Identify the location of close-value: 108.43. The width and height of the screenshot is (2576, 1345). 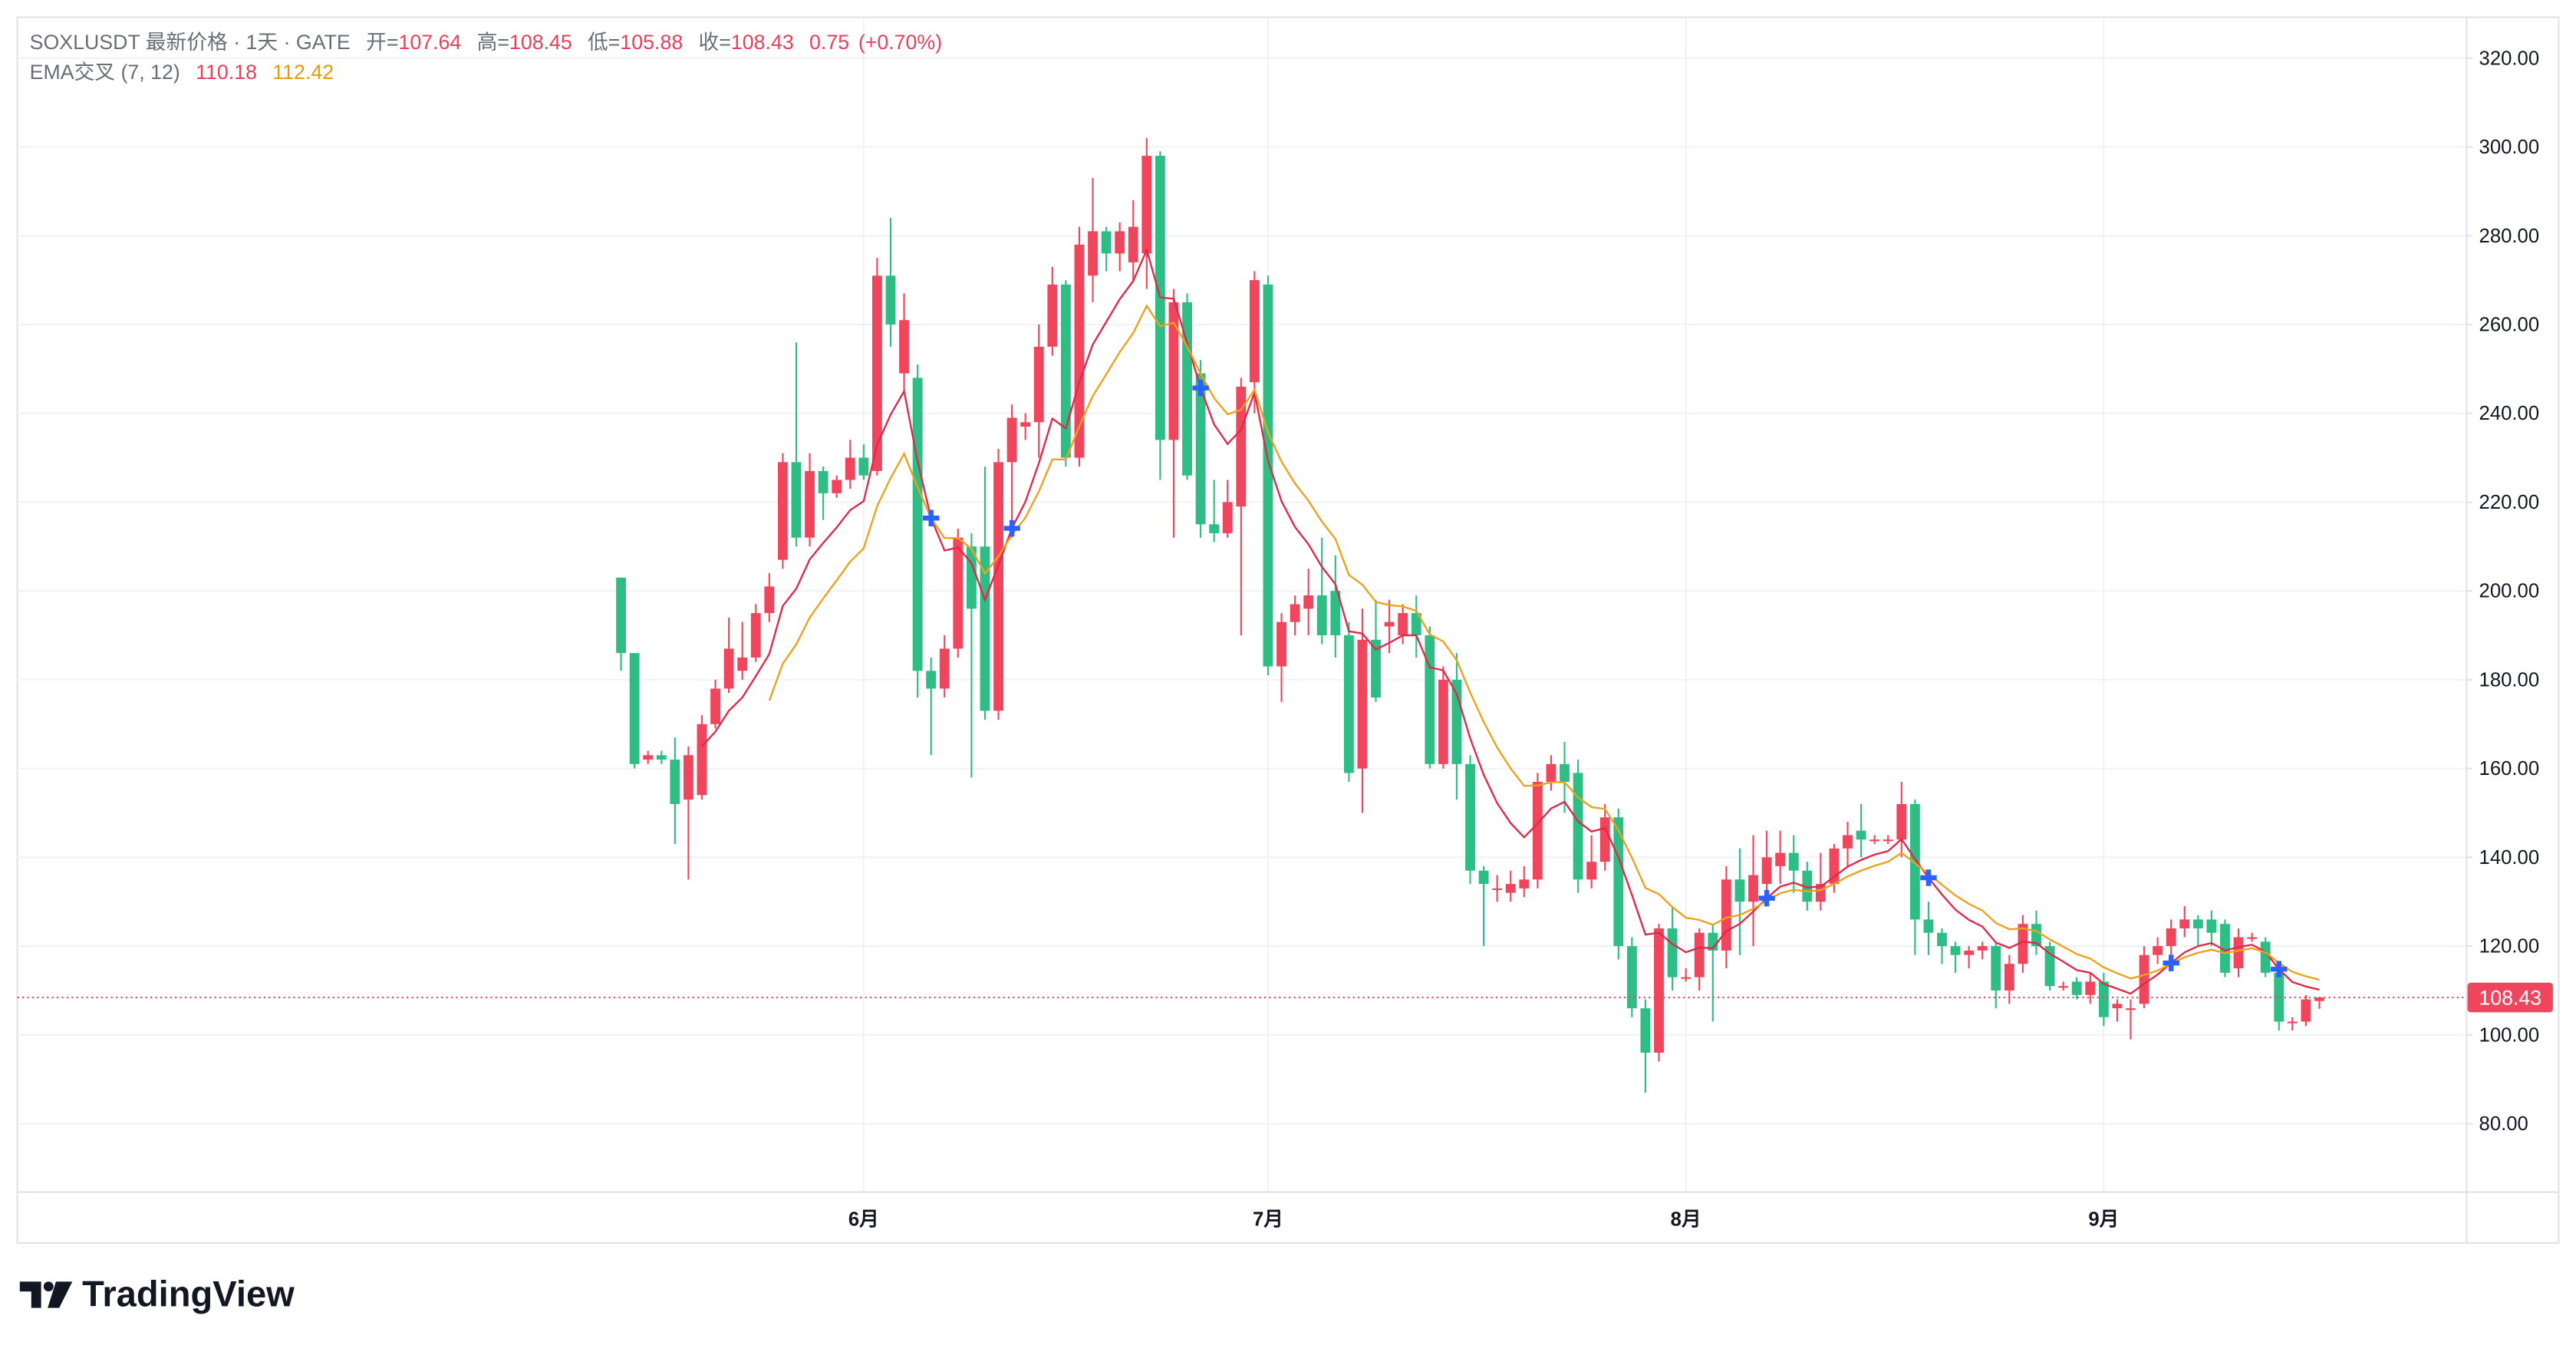
(762, 42).